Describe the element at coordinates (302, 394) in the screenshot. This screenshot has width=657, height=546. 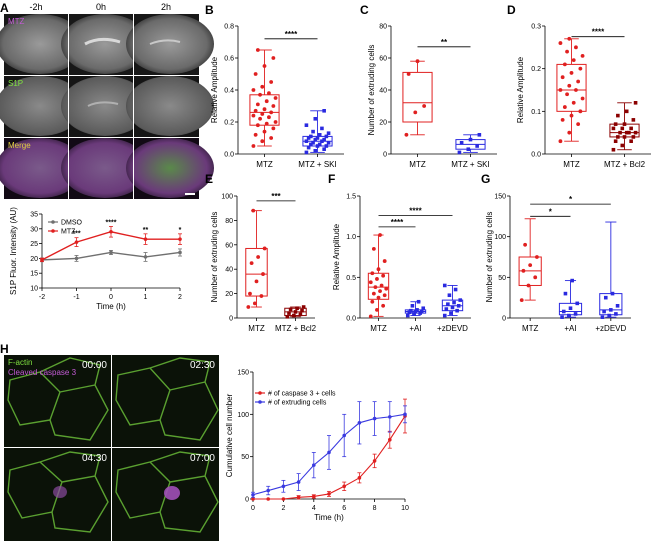
I see `H_line-legend-label-0: # of caspase 3 + cells` at that location.